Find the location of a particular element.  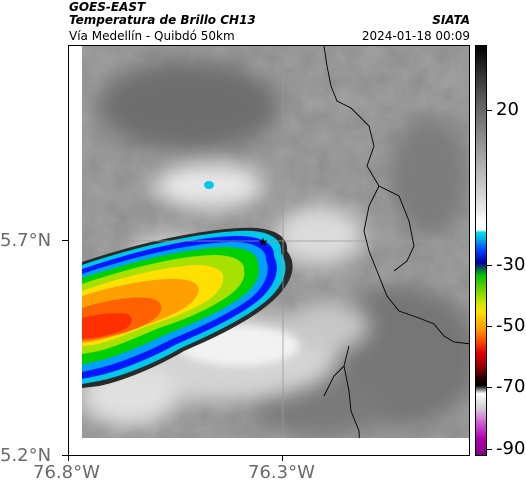

product-title: Temperatura de Brillo CH13 is located at coordinates (162, 20).